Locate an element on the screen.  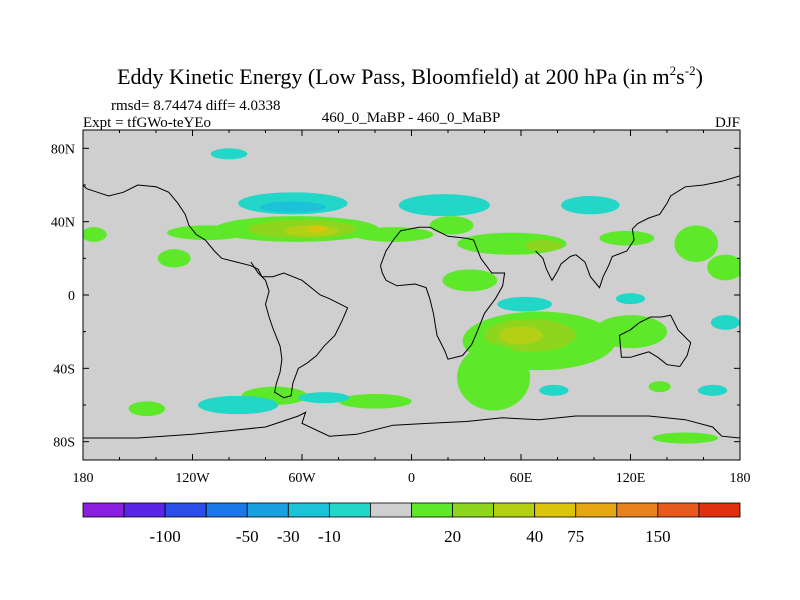
title-superscript-2: 2 is located at coordinates (673, 70).